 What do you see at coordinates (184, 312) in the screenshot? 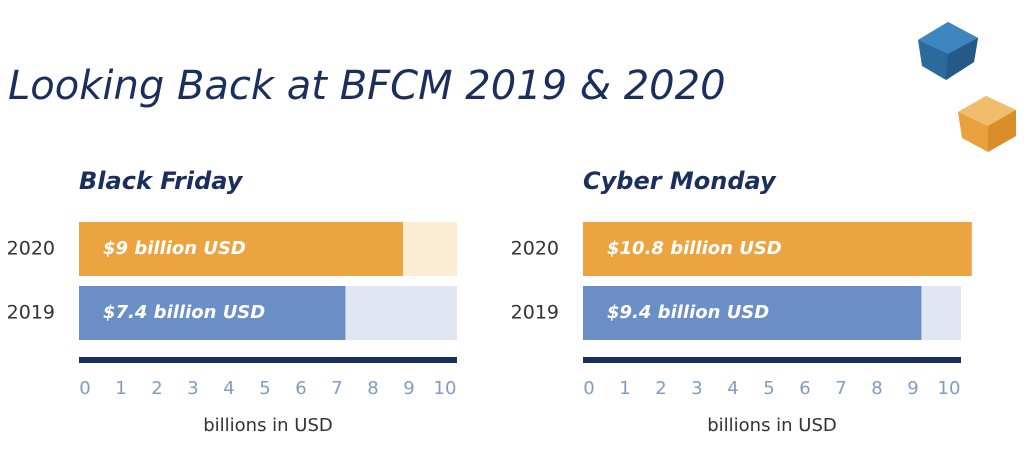
I see `value-label: $7.4 billion USD` at bounding box center [184, 312].